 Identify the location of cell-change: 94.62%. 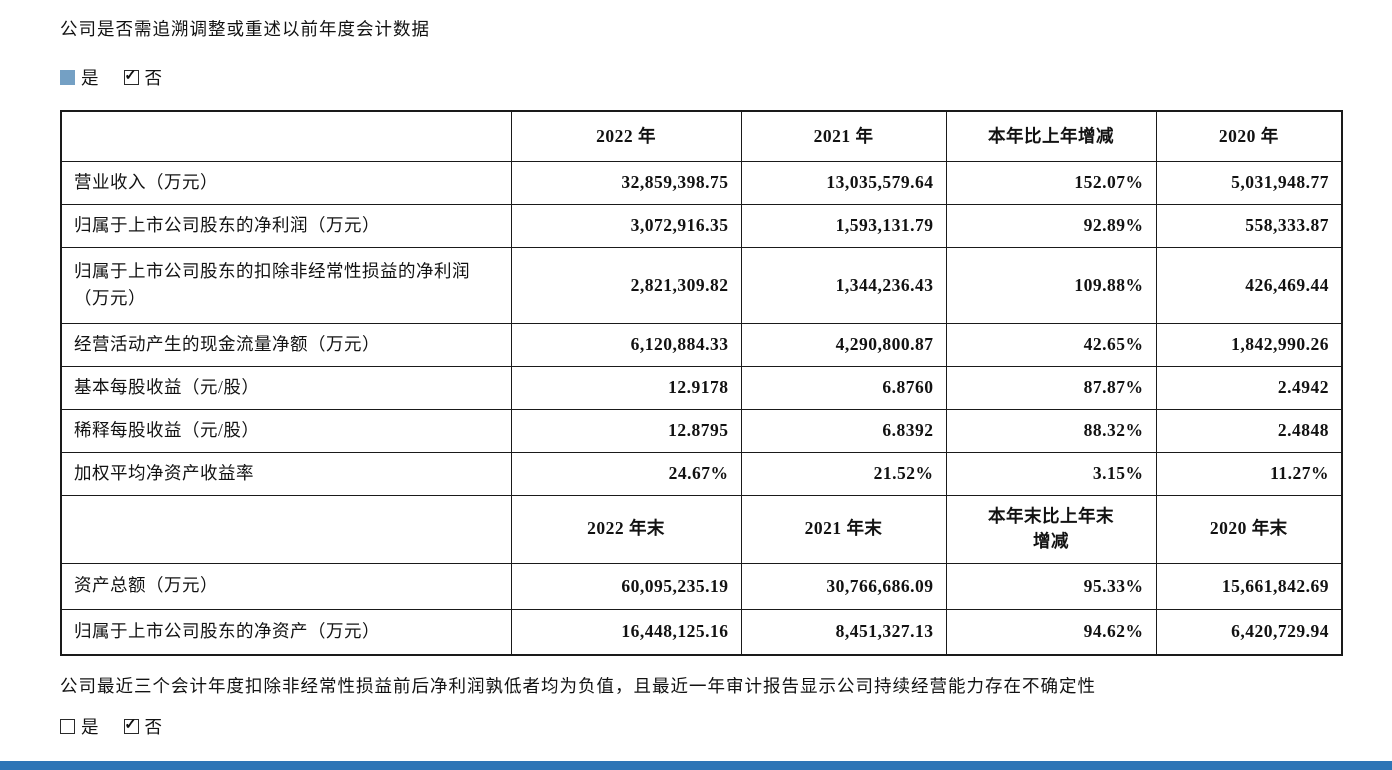
(1051, 632).